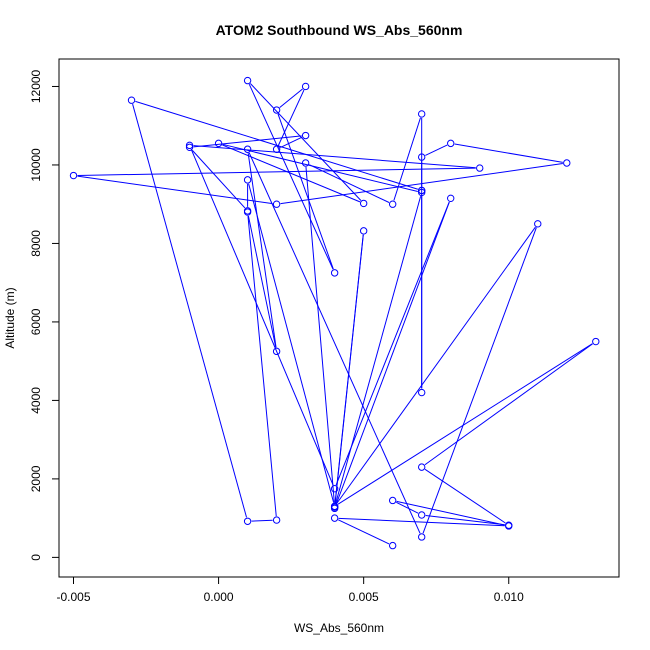  Describe the element at coordinates (36, 86) in the screenshot. I see `y-tick-label: 12000` at that location.